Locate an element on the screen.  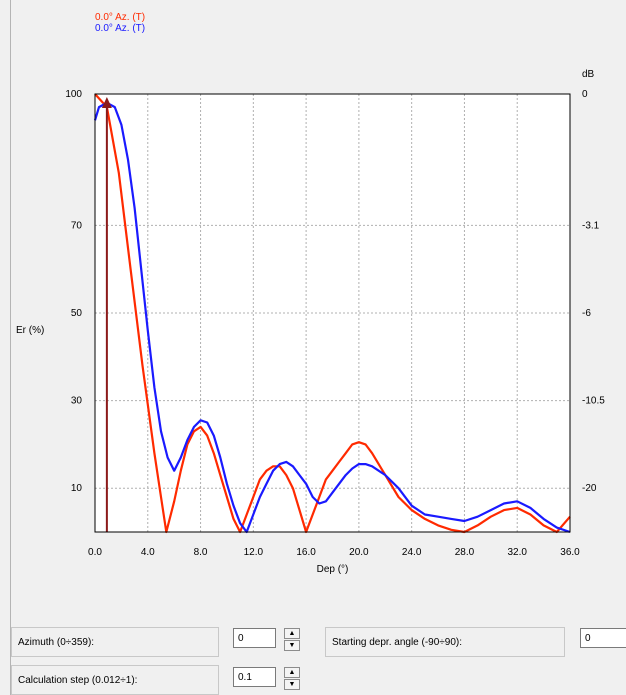
y-tick-label: 70 is located at coordinates (77, 225).